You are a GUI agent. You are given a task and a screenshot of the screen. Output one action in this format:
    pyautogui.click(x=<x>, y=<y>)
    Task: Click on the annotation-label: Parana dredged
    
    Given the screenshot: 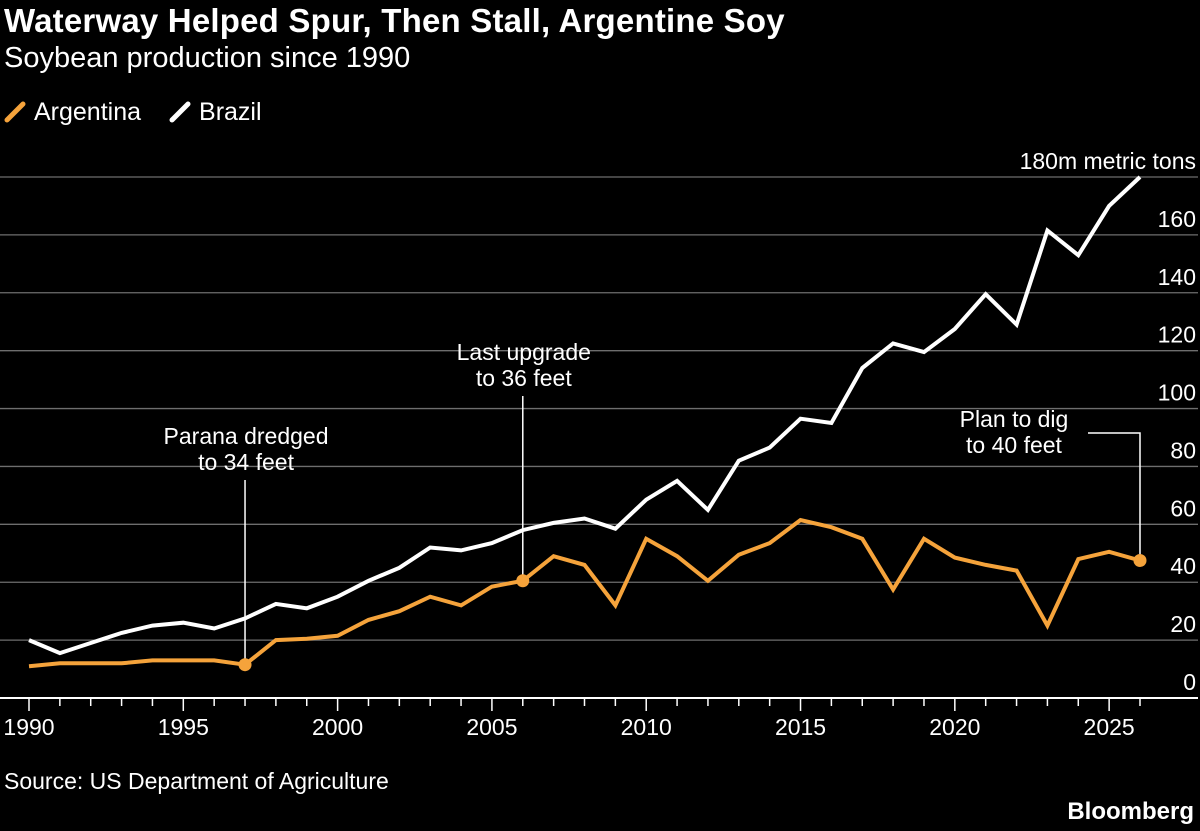 What is the action you would take?
    pyautogui.click(x=246, y=436)
    